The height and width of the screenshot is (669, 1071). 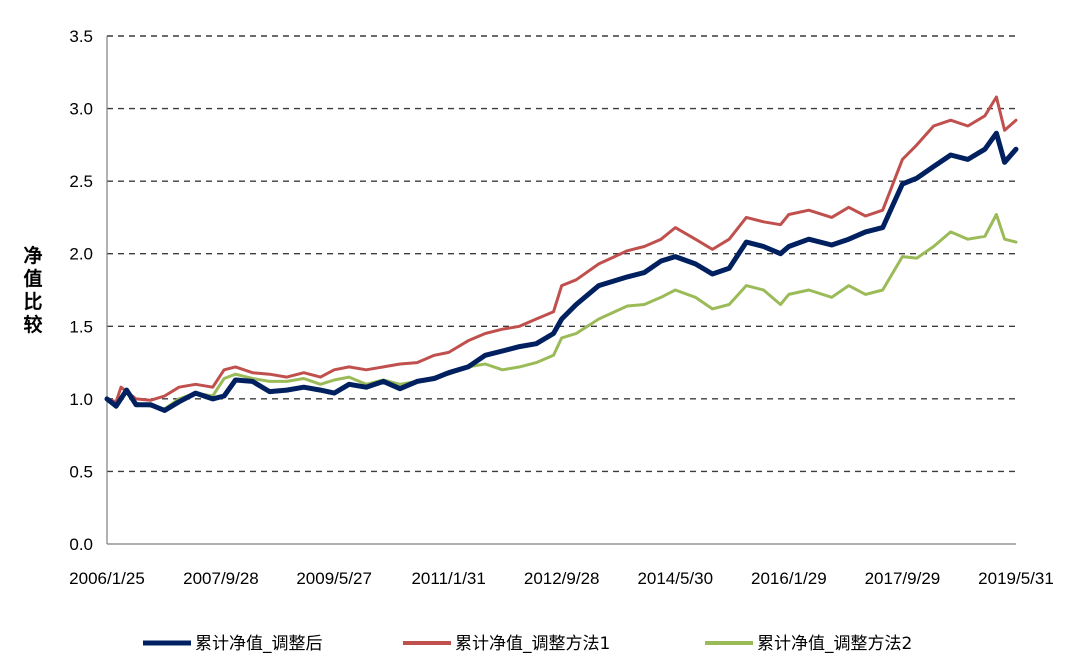 I want to click on y-tick-label: 1.5, so click(x=81, y=326).